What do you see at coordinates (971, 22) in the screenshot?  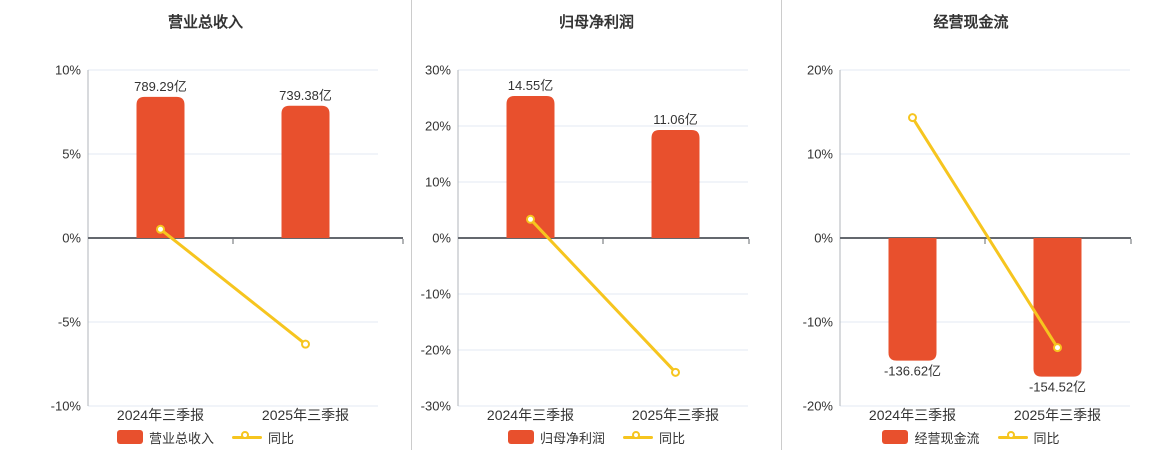 I see `cashflow-chart-title: 经营现金流` at bounding box center [971, 22].